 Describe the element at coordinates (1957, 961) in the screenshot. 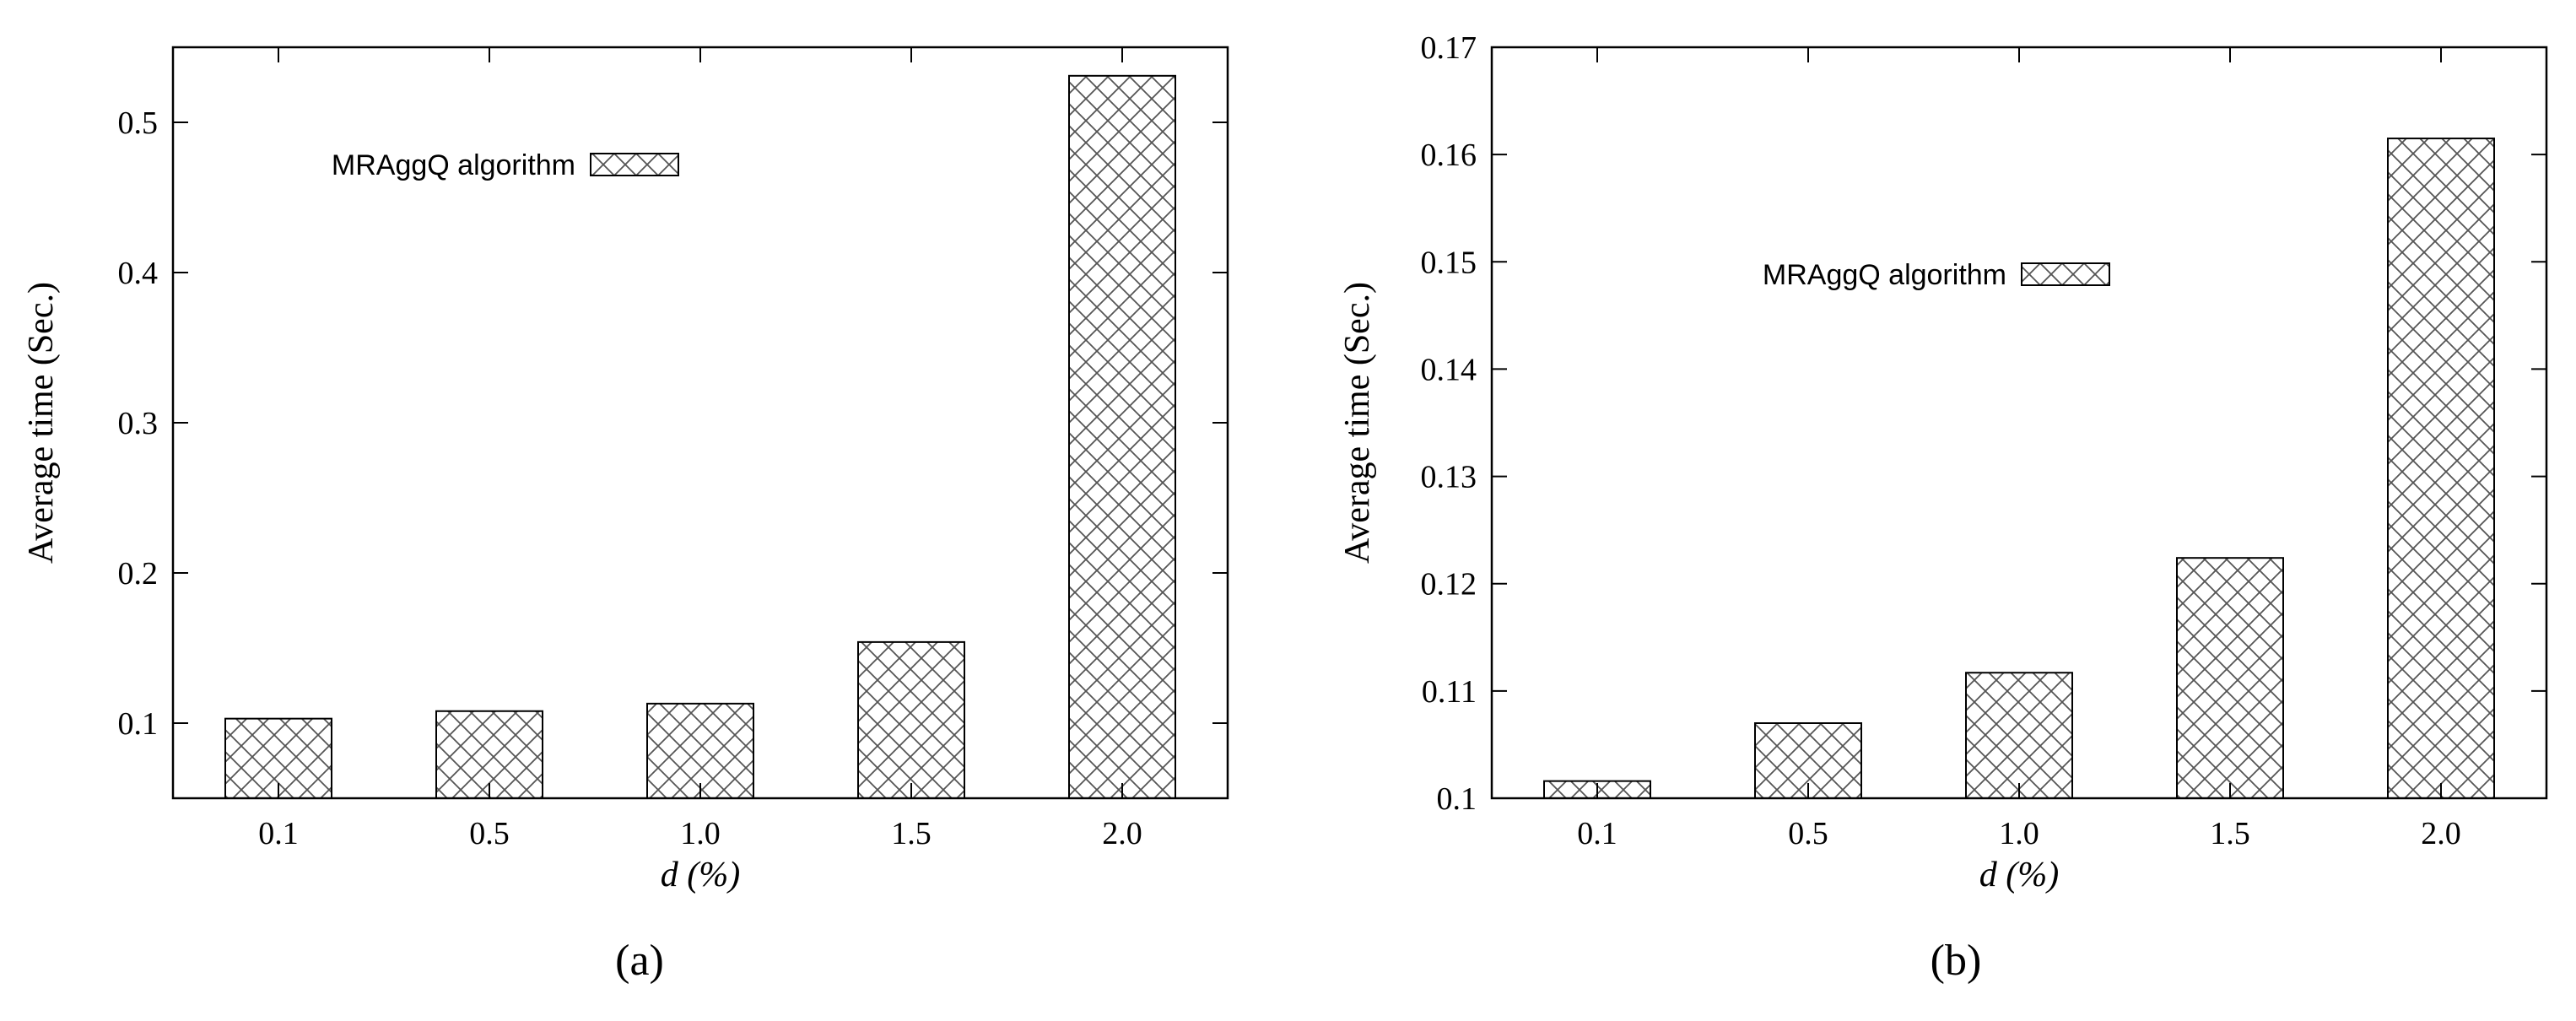

I see `panel-label: (b)` at that location.